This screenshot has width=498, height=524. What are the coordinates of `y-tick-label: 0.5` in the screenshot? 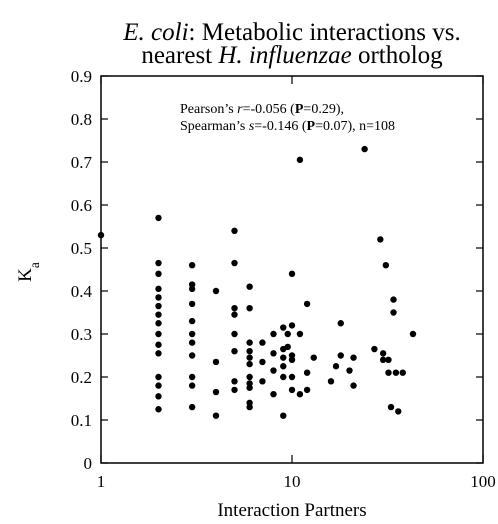 It's located at (81, 248).